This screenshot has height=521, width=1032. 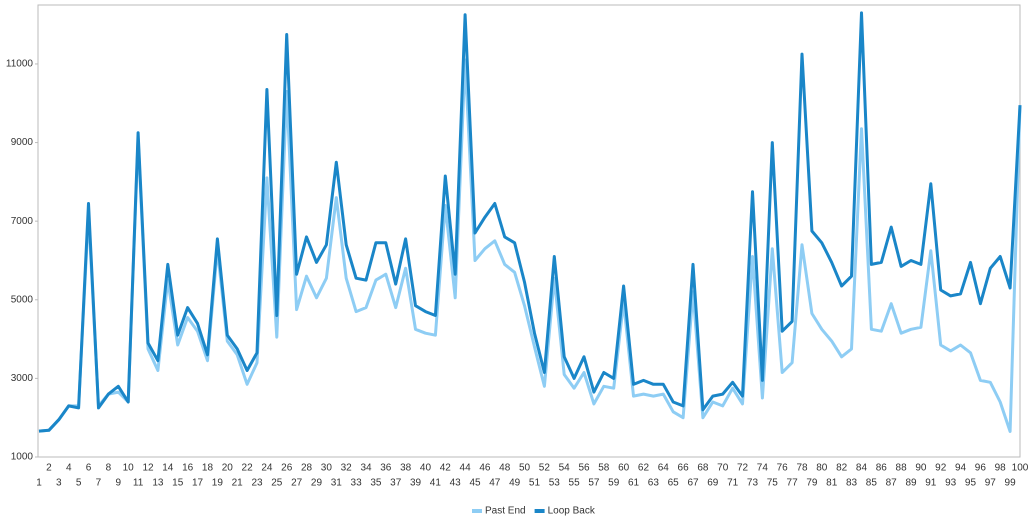 I want to click on x-tick-label: 67, so click(x=693, y=483).